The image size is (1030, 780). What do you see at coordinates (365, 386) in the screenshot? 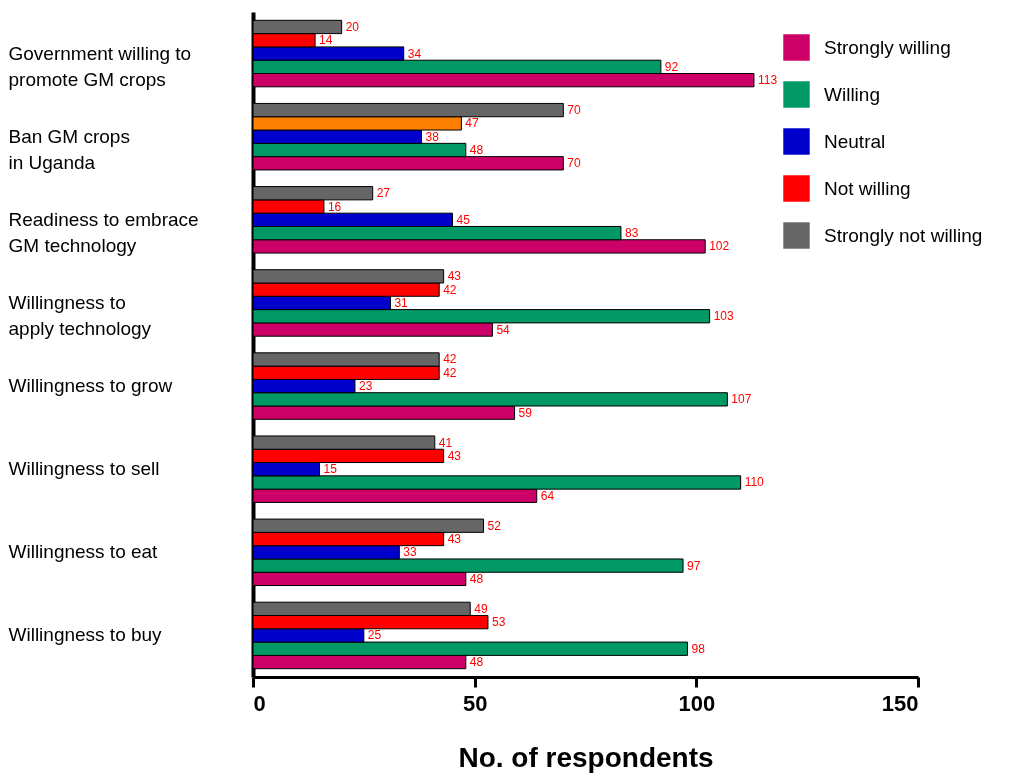
I see `data-label: 23` at bounding box center [365, 386].